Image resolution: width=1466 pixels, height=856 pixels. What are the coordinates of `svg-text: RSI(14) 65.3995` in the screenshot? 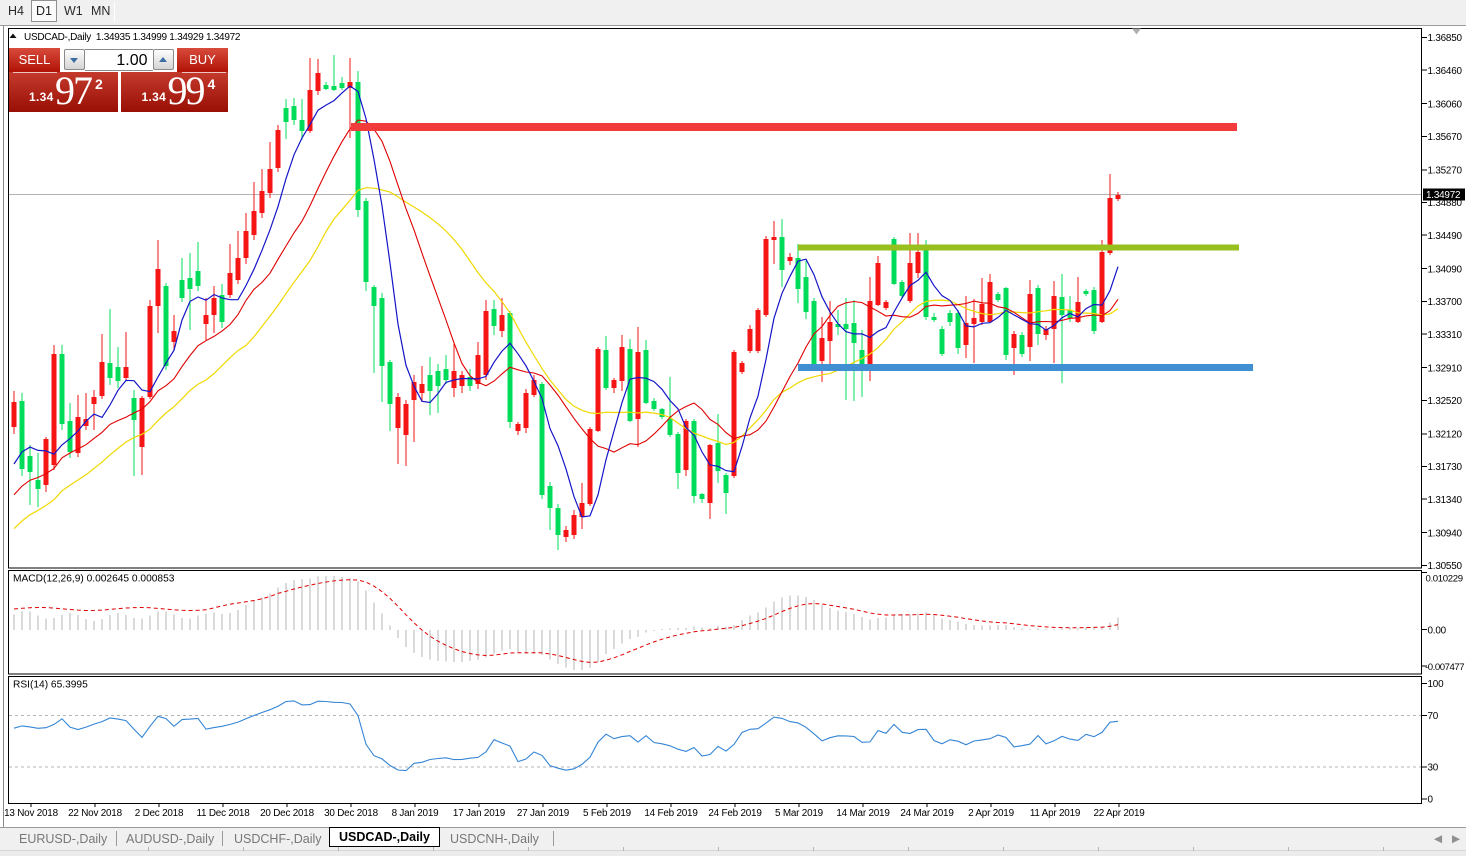 It's located at (50, 685).